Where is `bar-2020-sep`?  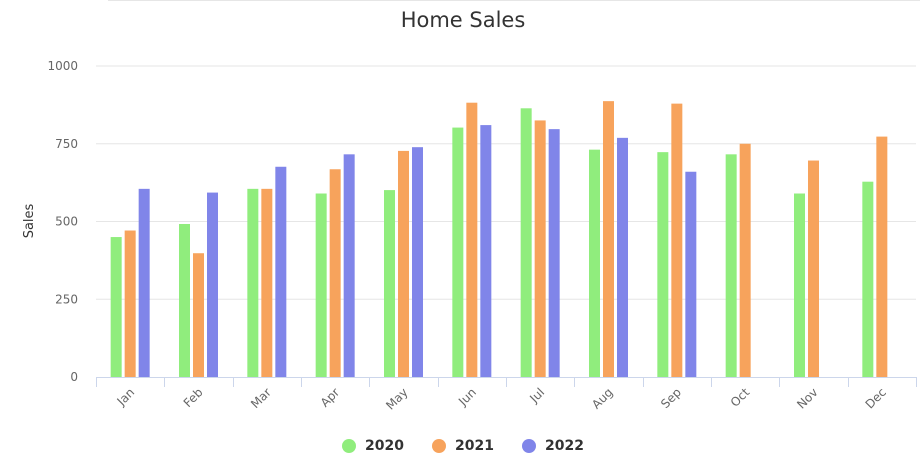 bar-2020-sep is located at coordinates (663, 264).